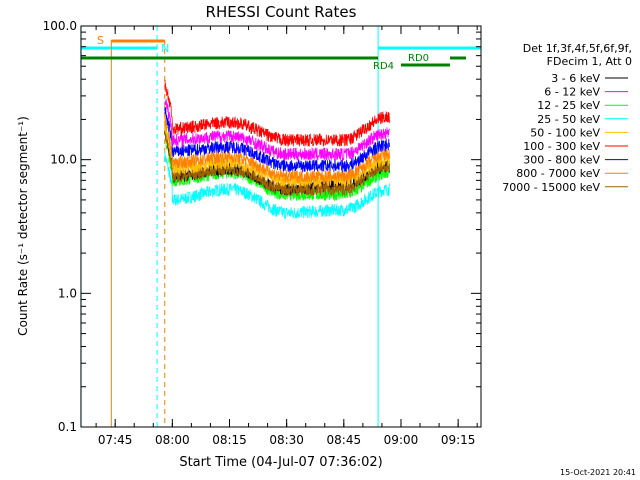 This screenshot has height=480, width=640. I want to click on y-tick-label: 1.0, so click(67, 293).